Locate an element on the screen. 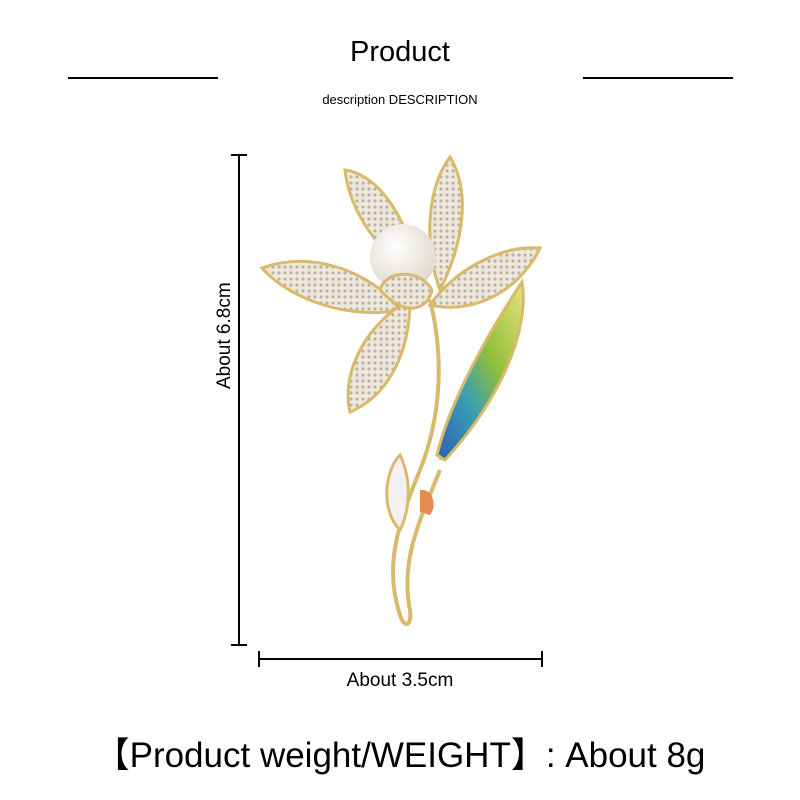  width-dimension-label: About 3.5cm is located at coordinates (400, 680).